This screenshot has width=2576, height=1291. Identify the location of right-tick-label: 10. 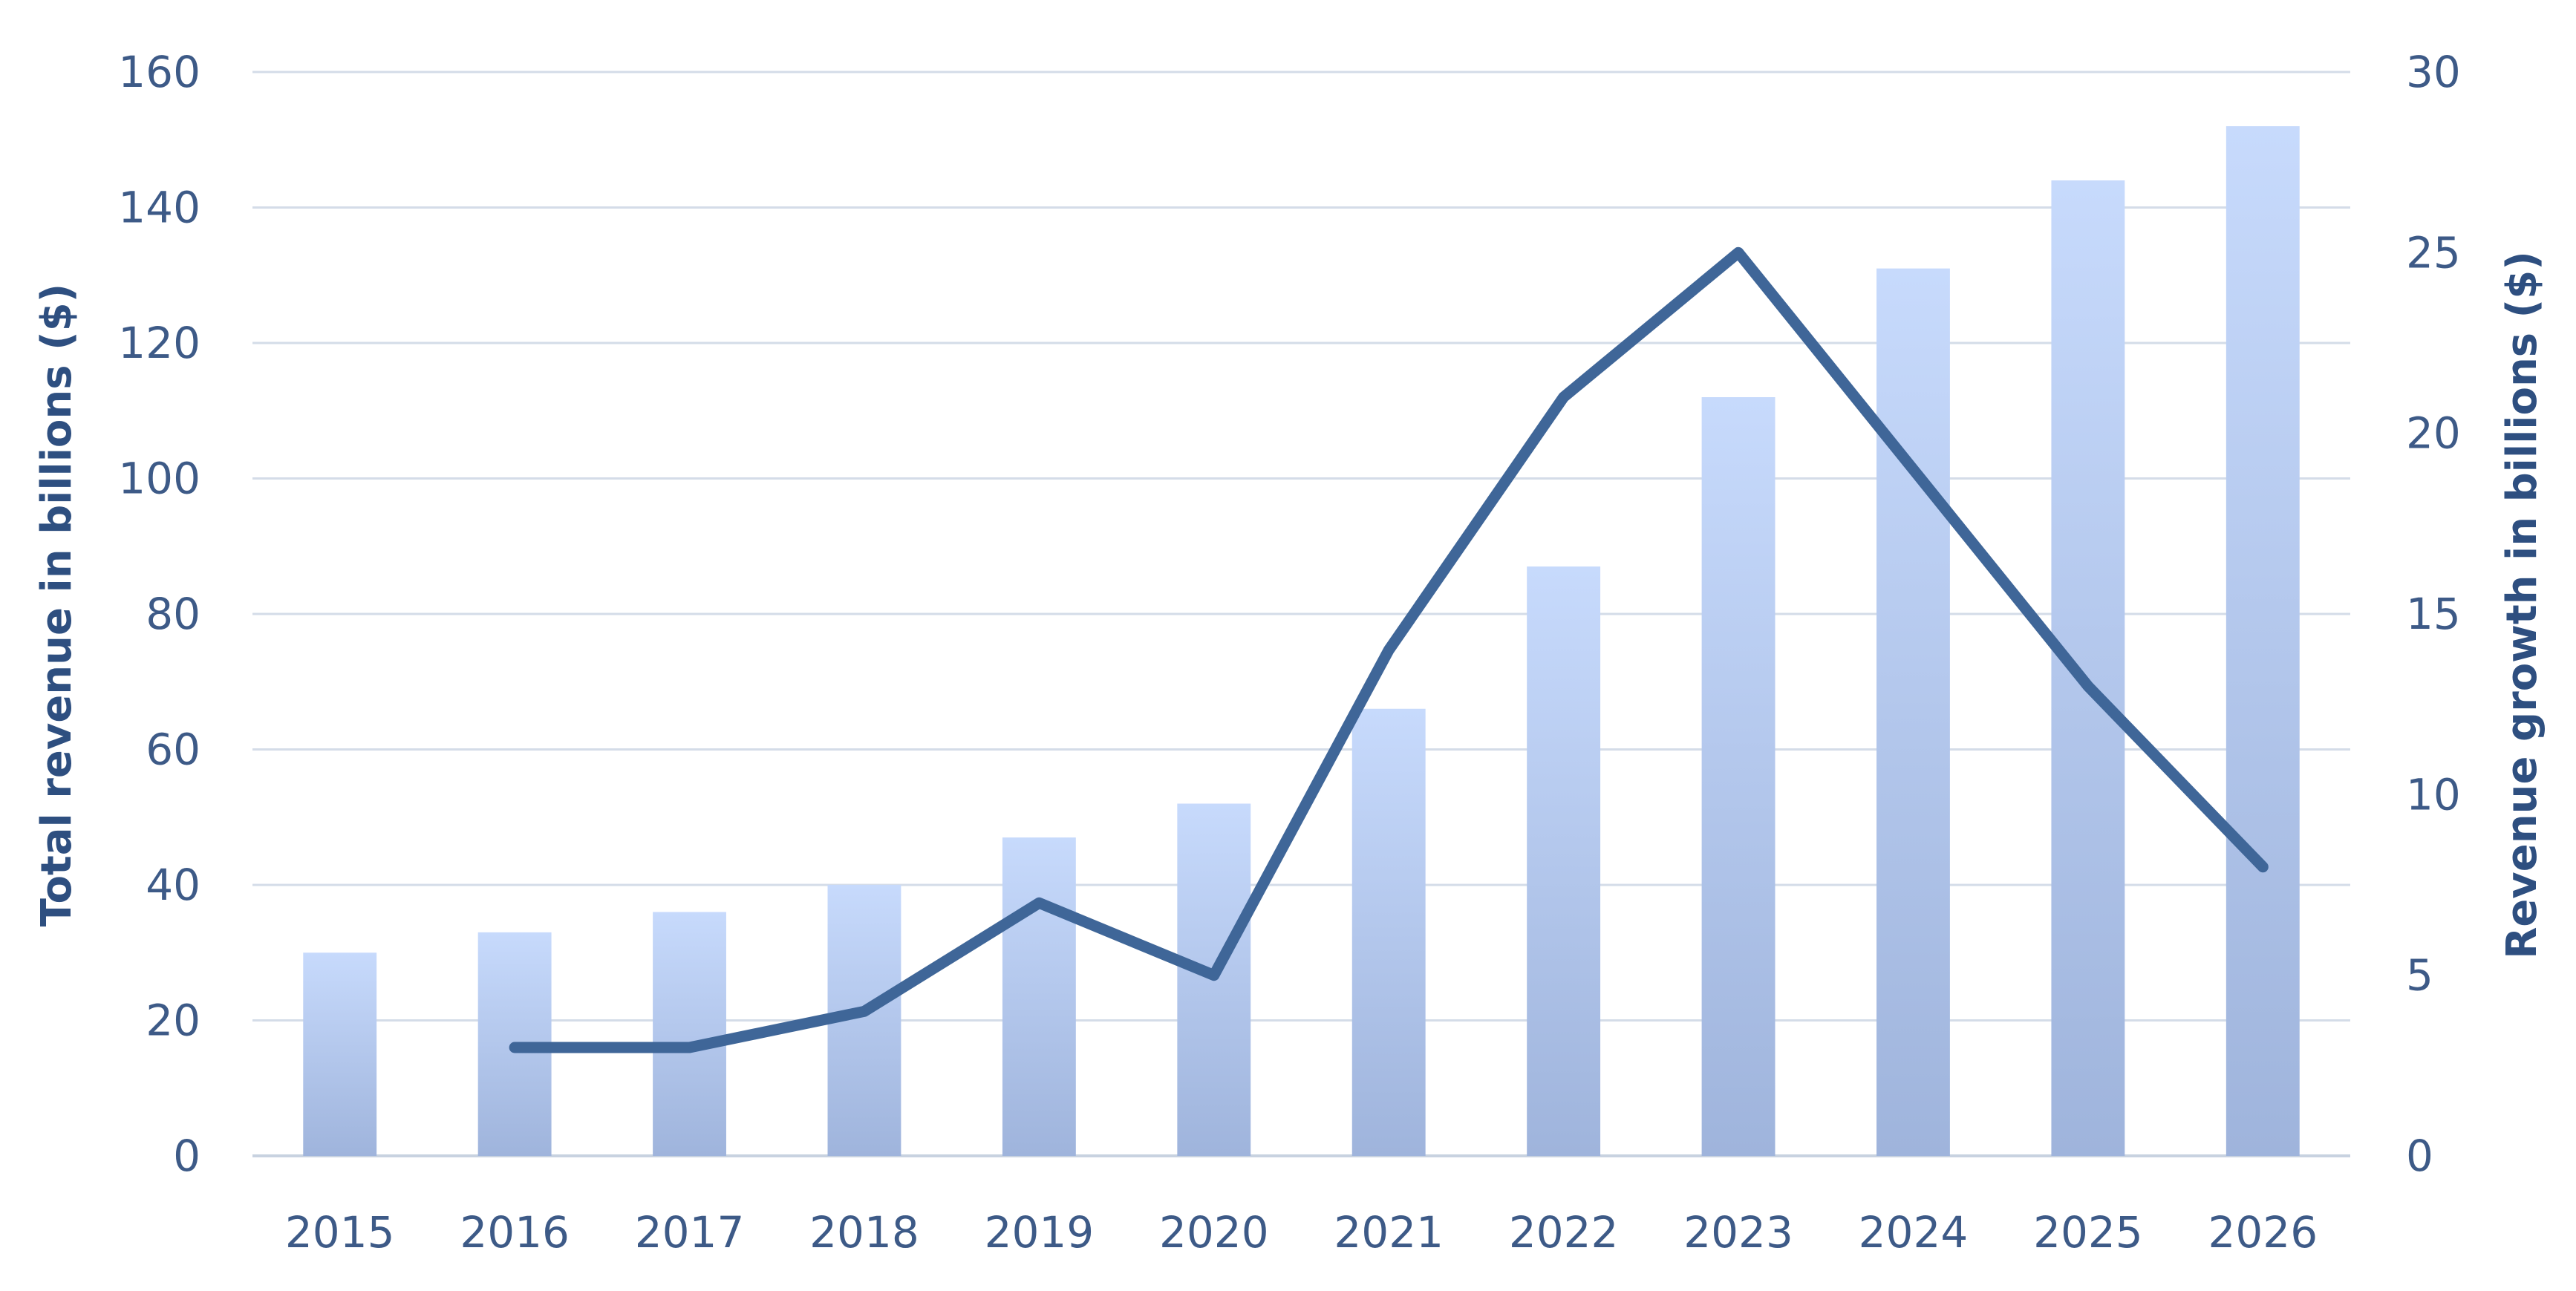
(2433, 794).